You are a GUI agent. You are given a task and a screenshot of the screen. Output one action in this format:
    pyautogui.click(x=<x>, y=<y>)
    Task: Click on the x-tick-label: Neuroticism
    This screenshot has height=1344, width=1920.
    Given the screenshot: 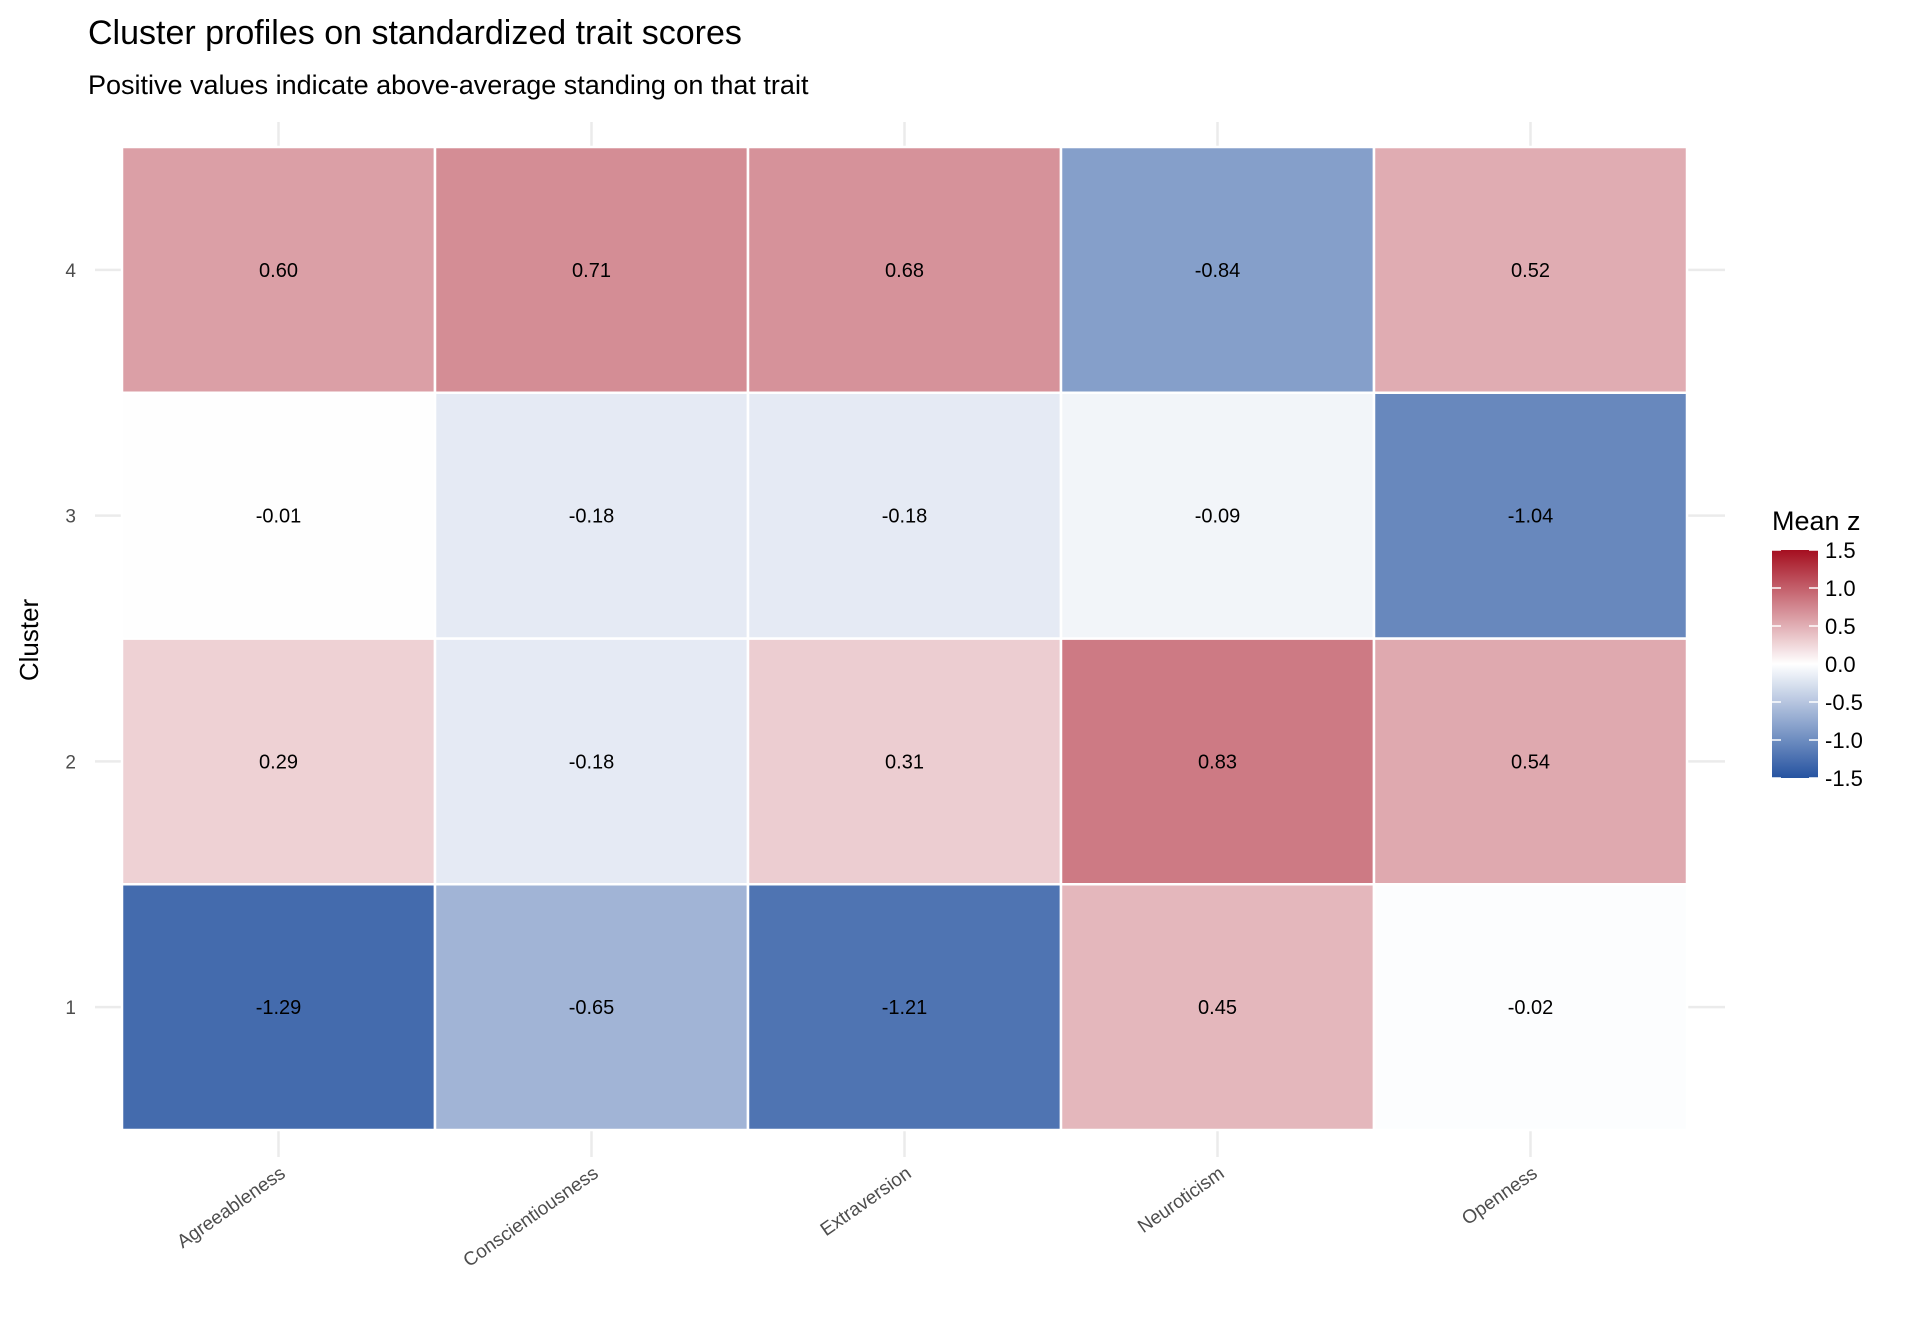 What is the action you would take?
    pyautogui.click(x=1181, y=1200)
    